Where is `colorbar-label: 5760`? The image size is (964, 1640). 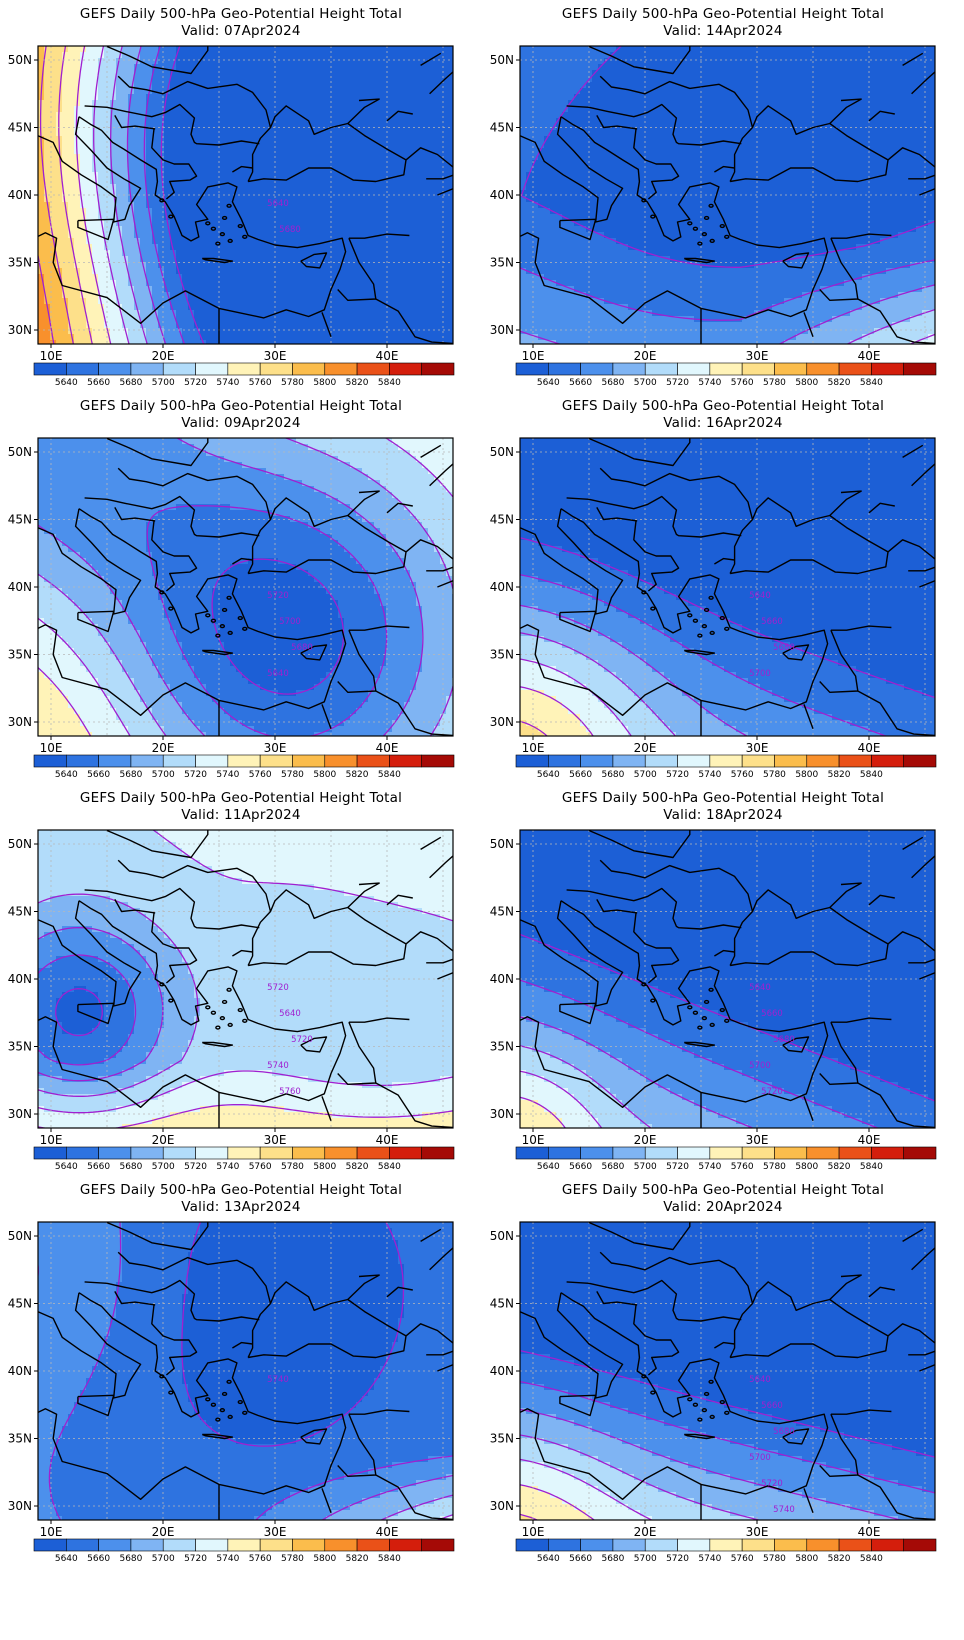
colorbar-label: 5760 is located at coordinates (260, 775).